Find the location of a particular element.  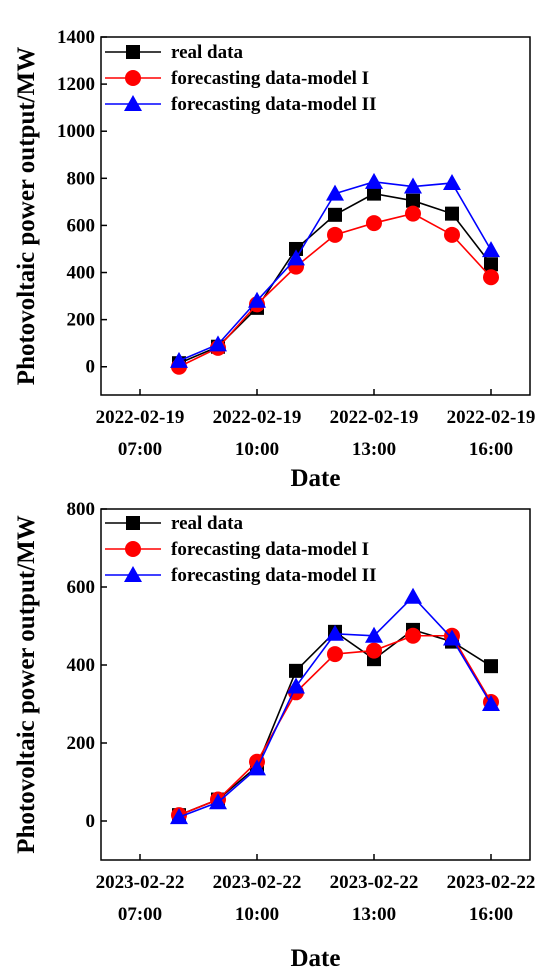

series-line is located at coordinates (335, 725).